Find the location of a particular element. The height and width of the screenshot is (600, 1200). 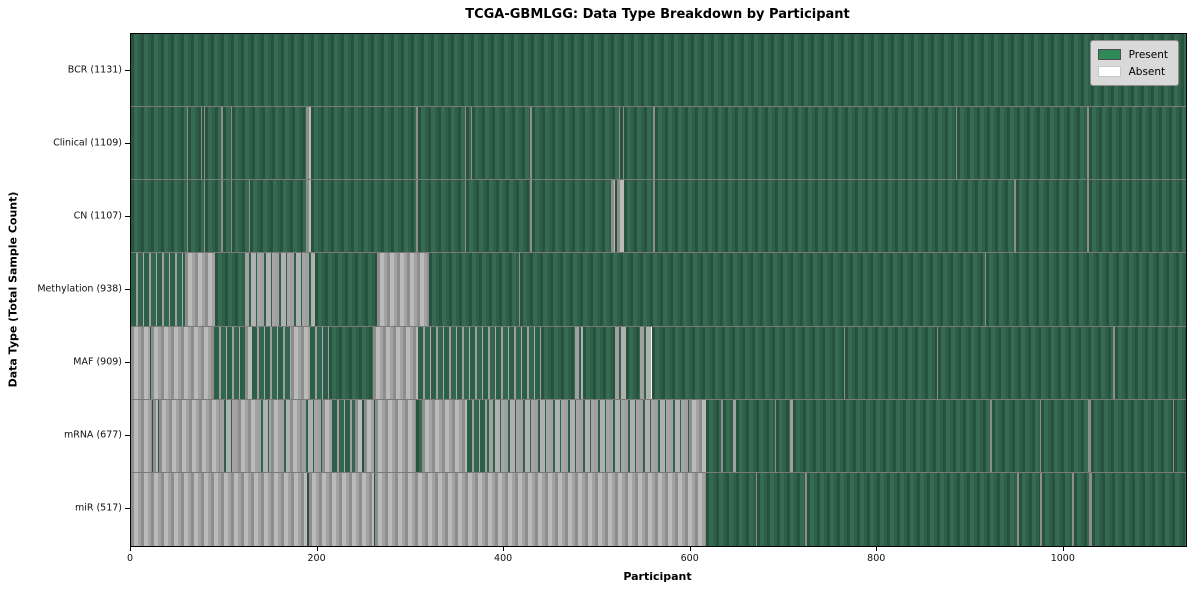

legend-label-absent: Absent is located at coordinates (1147, 71).